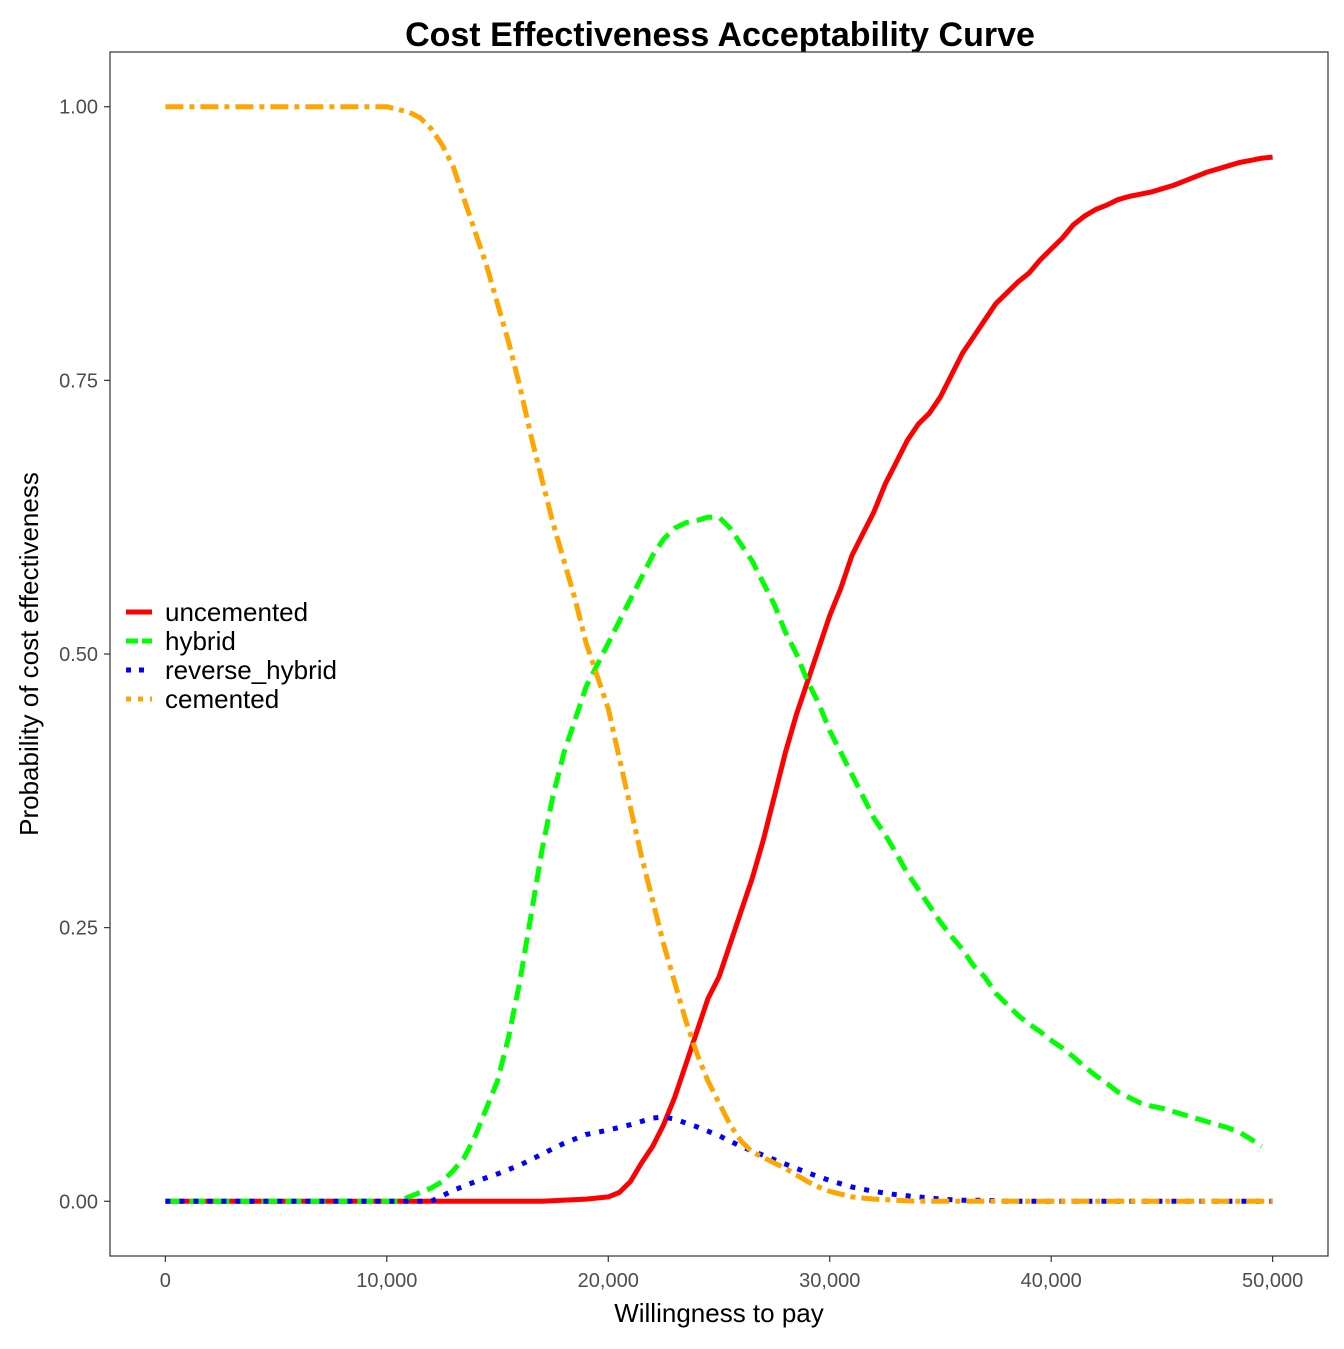  What do you see at coordinates (236, 612) in the screenshot?
I see `legend-label-uncemented: uncemented` at bounding box center [236, 612].